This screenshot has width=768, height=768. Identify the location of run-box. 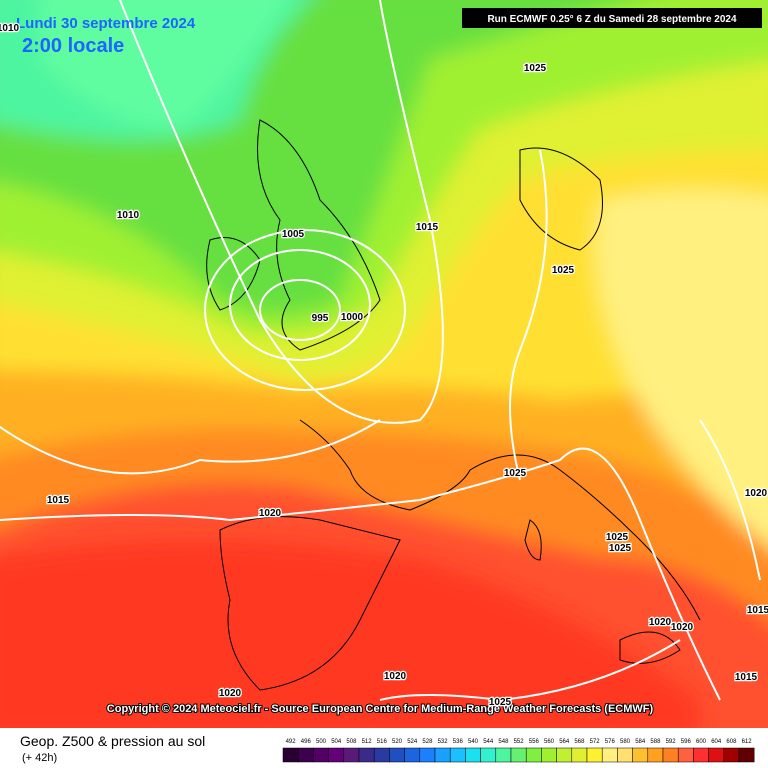
(612, 18).